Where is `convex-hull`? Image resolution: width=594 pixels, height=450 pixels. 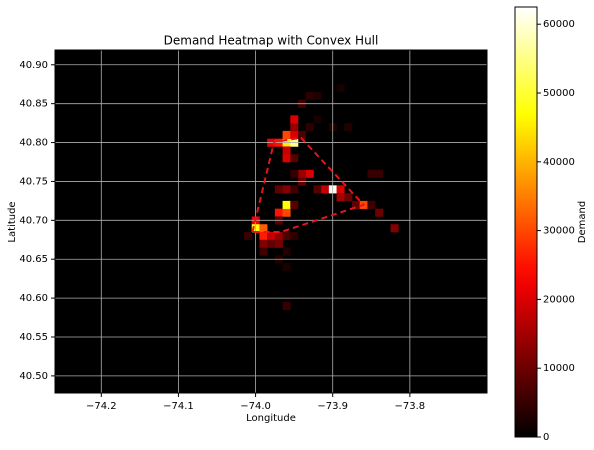 convex-hull is located at coordinates (308, 184).